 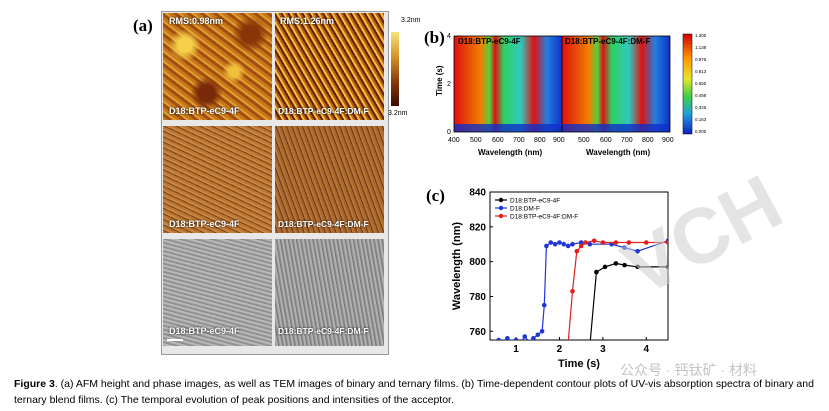 What do you see at coordinates (204, 224) in the screenshot?
I see `phase-sample-binary: D18:BTP-eC9-4F` at bounding box center [204, 224].